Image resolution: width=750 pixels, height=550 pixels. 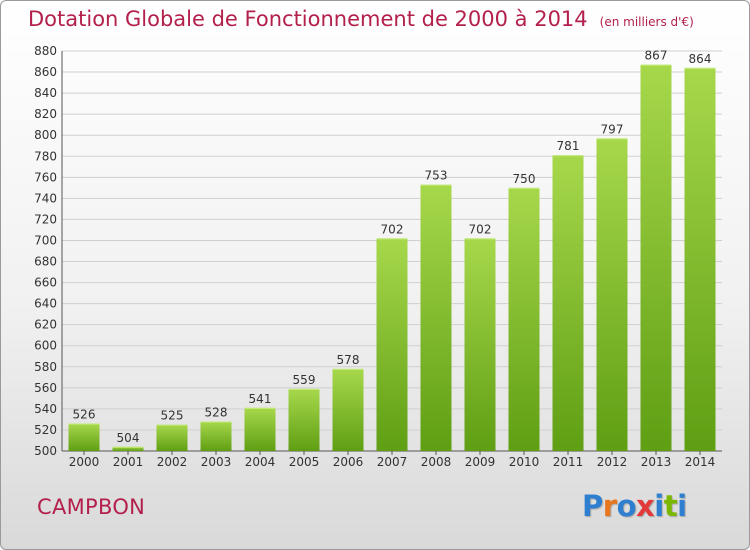 What do you see at coordinates (45, 135) in the screenshot?
I see `y-tick-label: 800` at bounding box center [45, 135].